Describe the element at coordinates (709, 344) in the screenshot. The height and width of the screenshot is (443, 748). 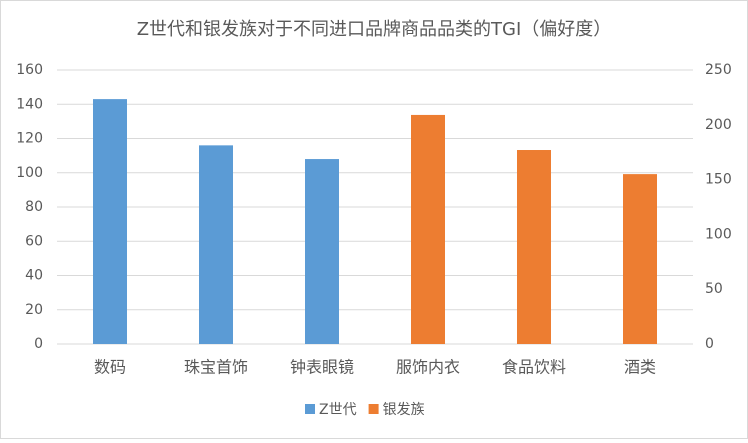
I see `y2-tick-label: 0` at that location.